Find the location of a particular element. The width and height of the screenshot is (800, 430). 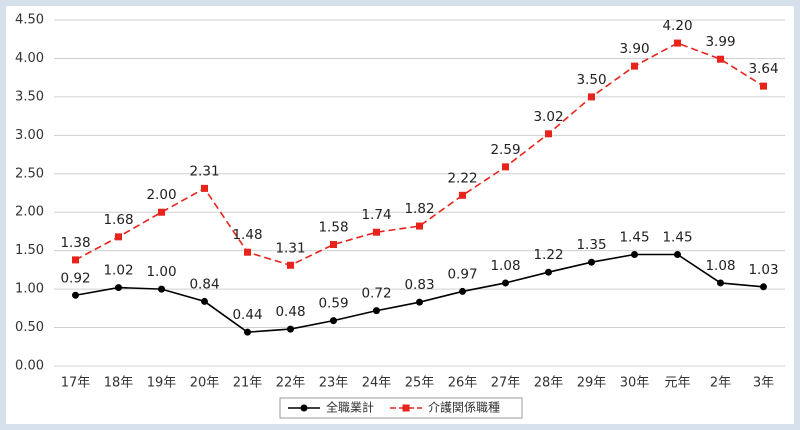

x-tick-label: 3年 is located at coordinates (763, 383).